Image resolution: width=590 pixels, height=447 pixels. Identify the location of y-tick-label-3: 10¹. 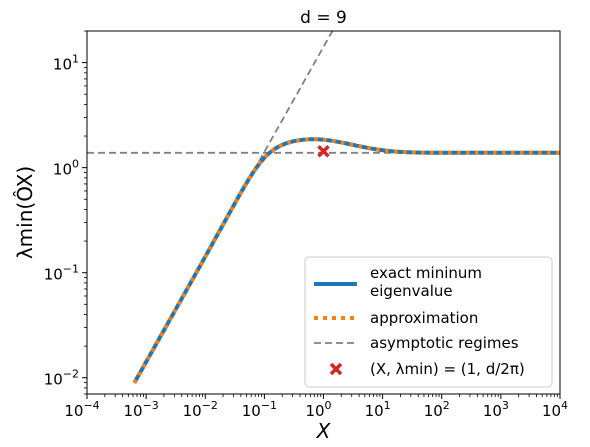
(66, 63).